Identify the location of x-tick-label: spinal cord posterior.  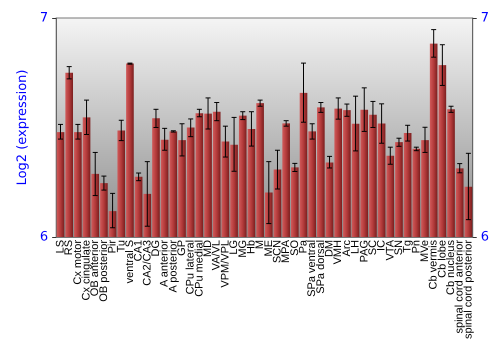
(468, 290).